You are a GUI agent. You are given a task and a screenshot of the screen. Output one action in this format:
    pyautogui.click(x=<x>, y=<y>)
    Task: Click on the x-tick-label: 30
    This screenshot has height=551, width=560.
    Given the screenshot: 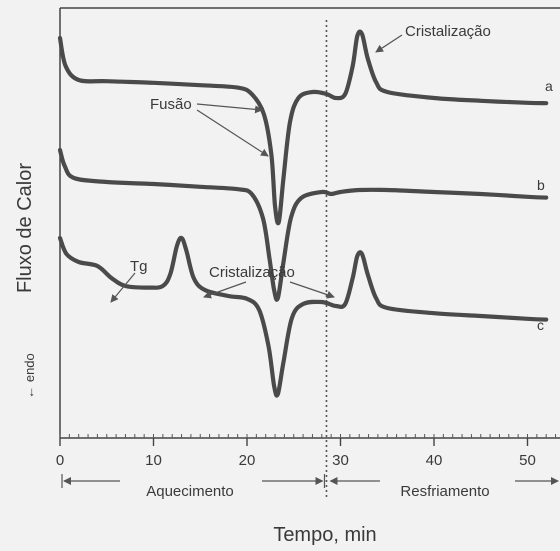 What is the action you would take?
    pyautogui.click(x=340, y=460)
    